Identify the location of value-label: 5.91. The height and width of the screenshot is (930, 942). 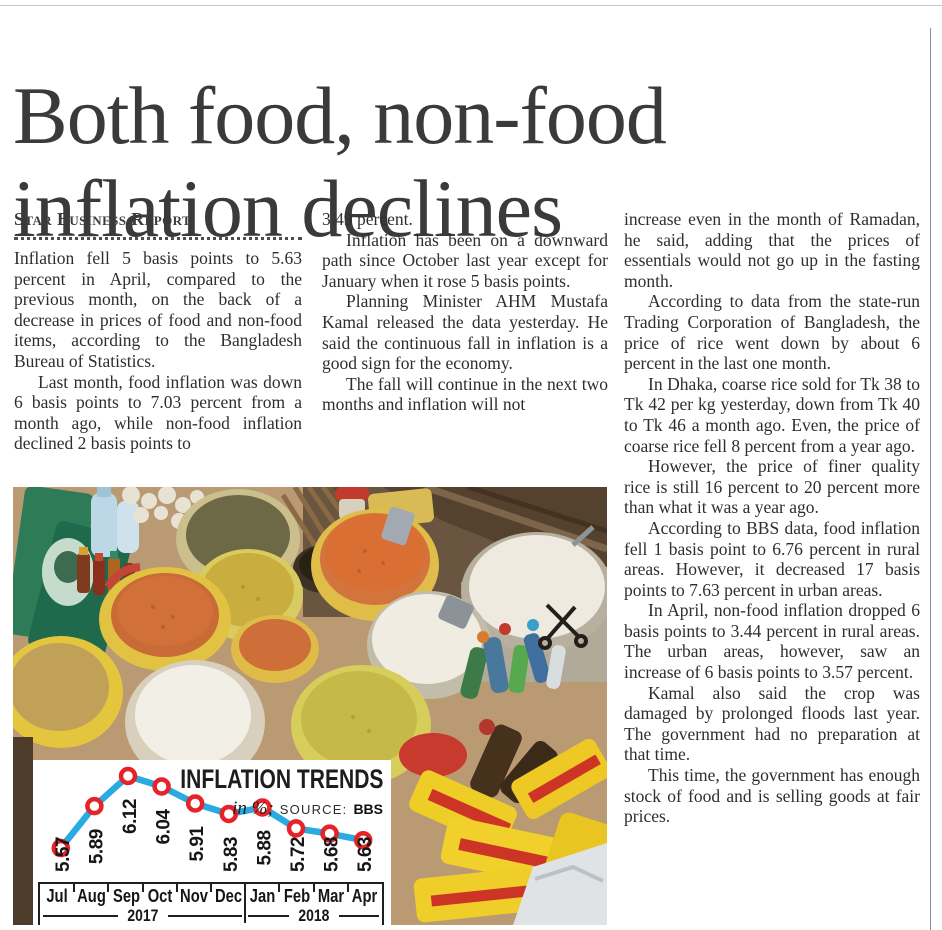
(197, 844).